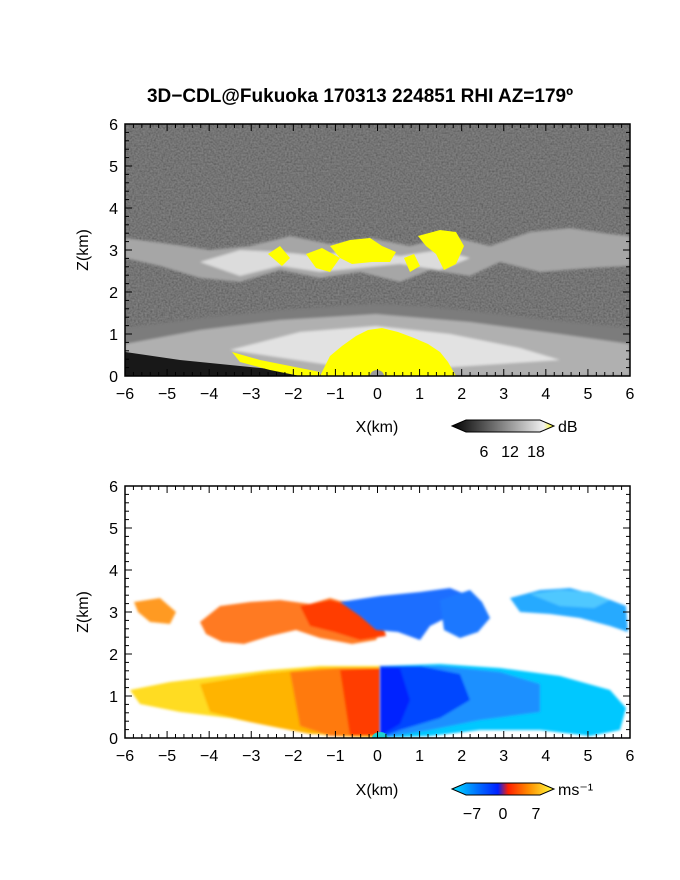  Describe the element at coordinates (536, 814) in the screenshot. I see `velocity-colorbar-tick: 7` at that location.